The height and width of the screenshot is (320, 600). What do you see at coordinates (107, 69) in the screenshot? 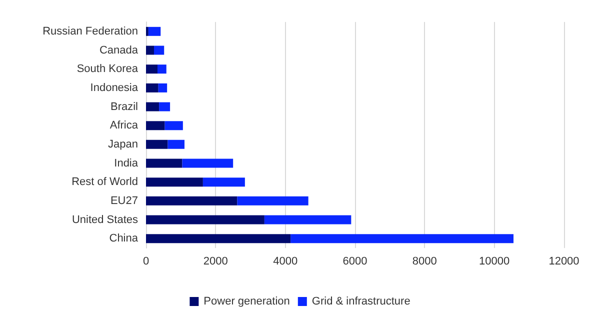
I see `y-tick-label: South Korea` at bounding box center [107, 69].